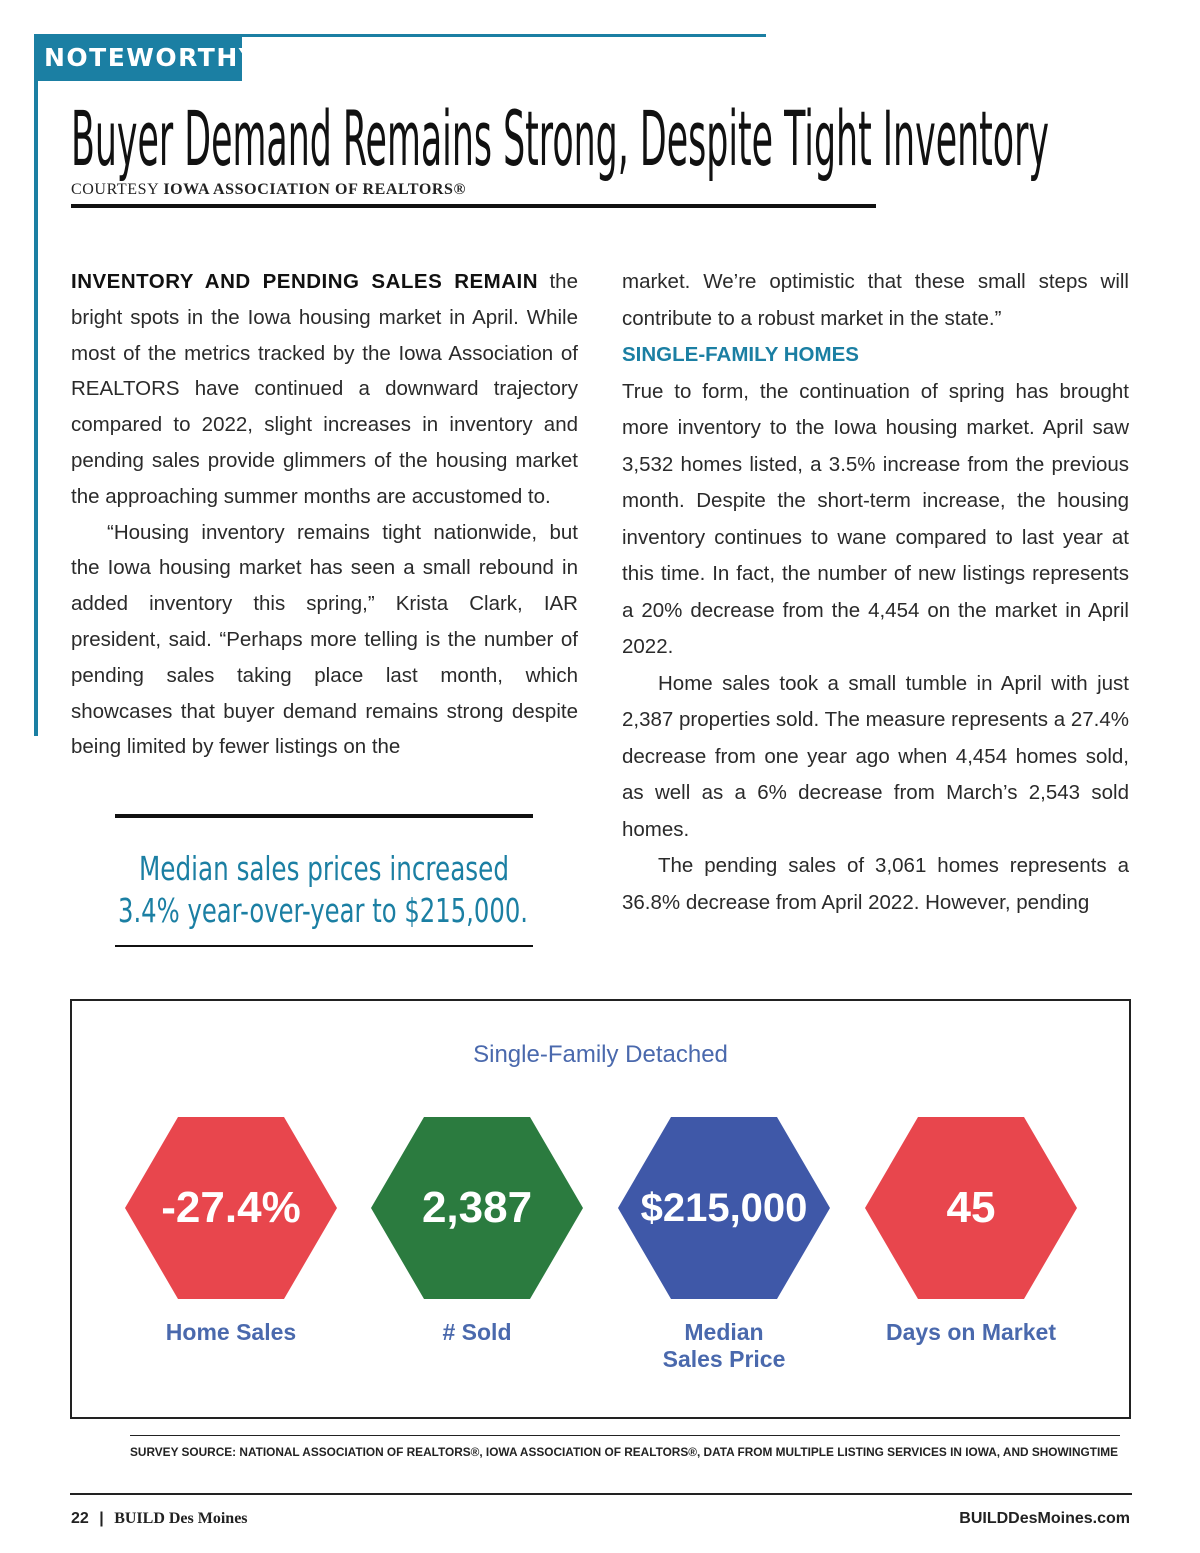 The image size is (1200, 1553). I want to click on footer-left: 22 | BUILD Des Moines, so click(159, 1519).